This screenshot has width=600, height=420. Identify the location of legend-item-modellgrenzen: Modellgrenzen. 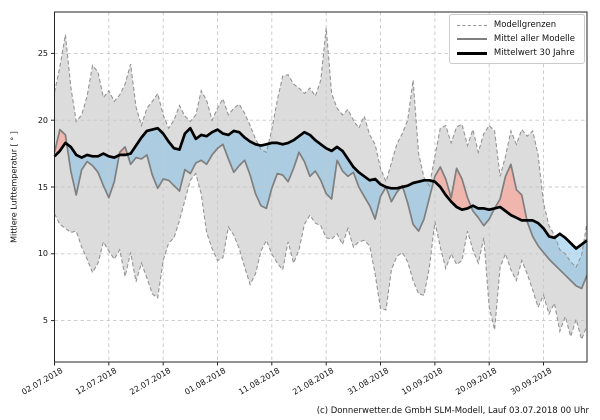
(515, 25).